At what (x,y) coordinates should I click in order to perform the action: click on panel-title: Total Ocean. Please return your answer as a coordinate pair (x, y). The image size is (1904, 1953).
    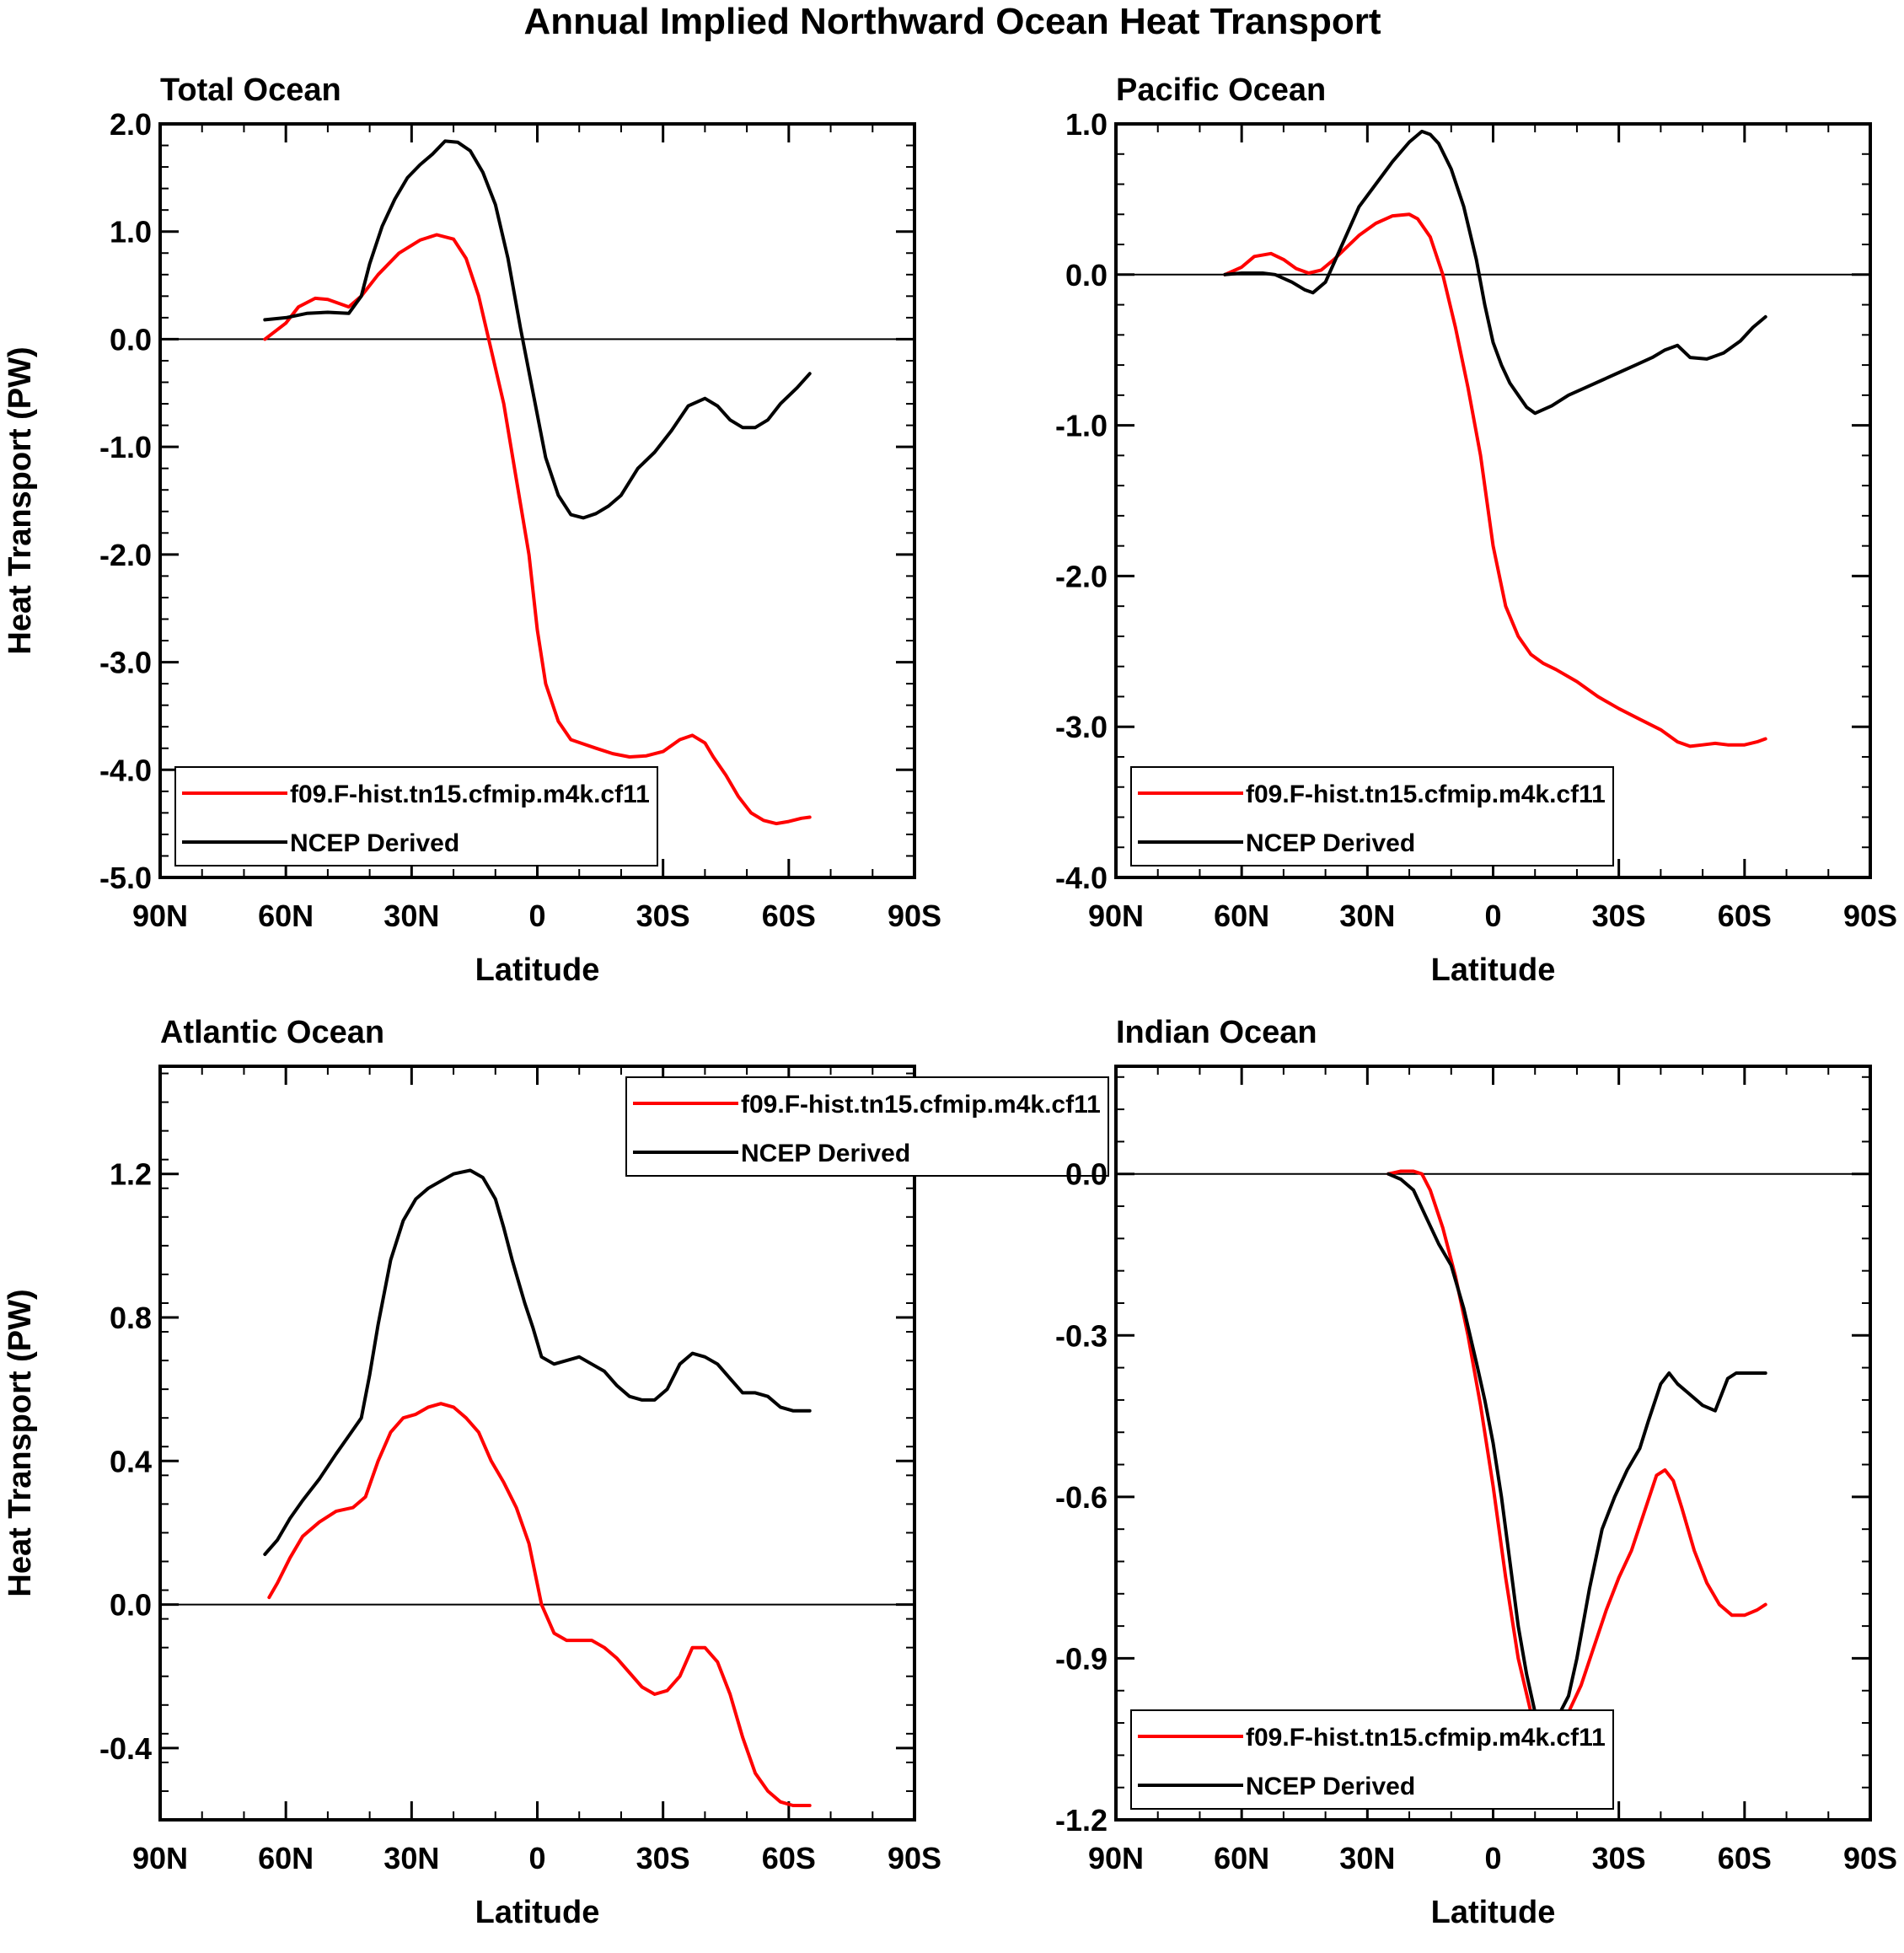
    Looking at the image, I should click on (250, 90).